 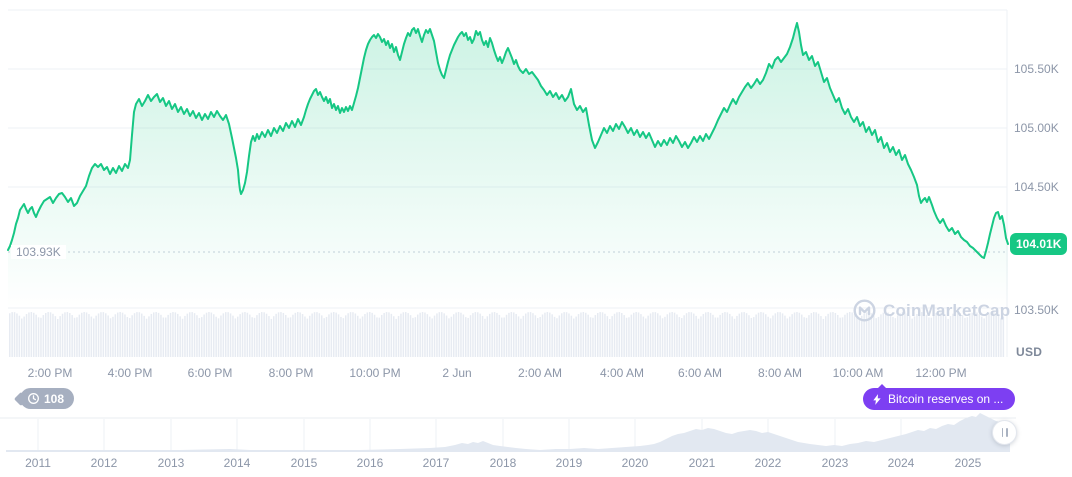 What do you see at coordinates (44, 398) in the screenshot?
I see `views-count-badge: 108` at bounding box center [44, 398].